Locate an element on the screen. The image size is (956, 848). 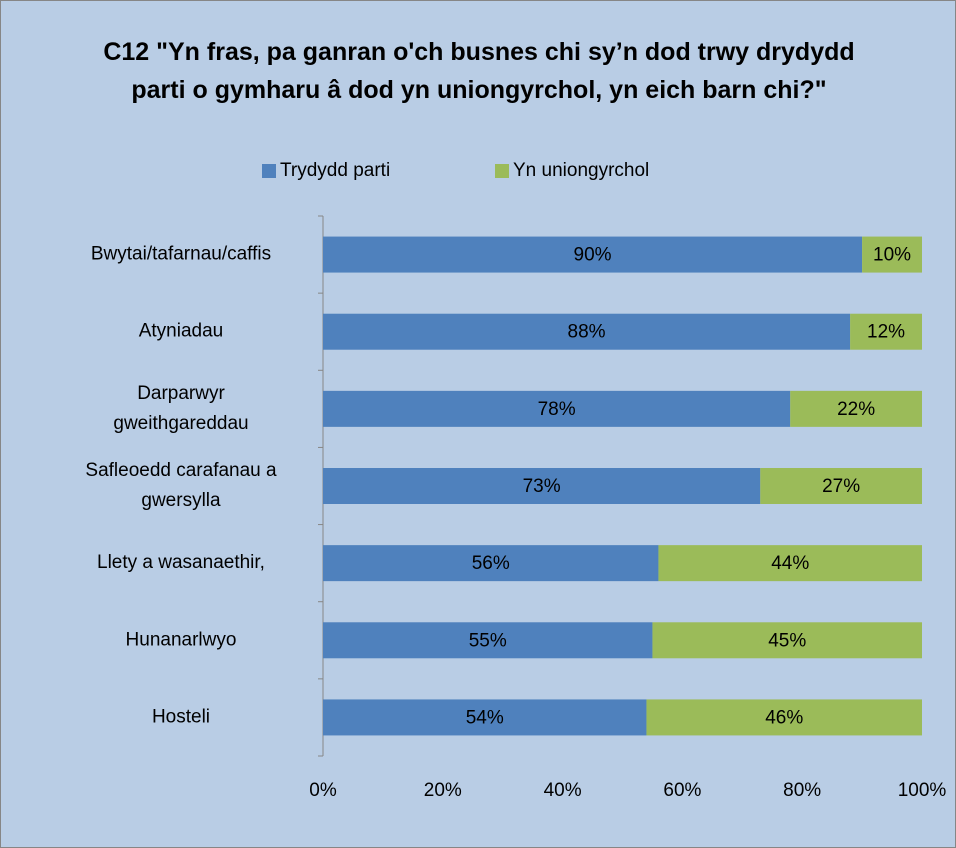
y-tick-label: Hunanarlwyo is located at coordinates (181, 639).